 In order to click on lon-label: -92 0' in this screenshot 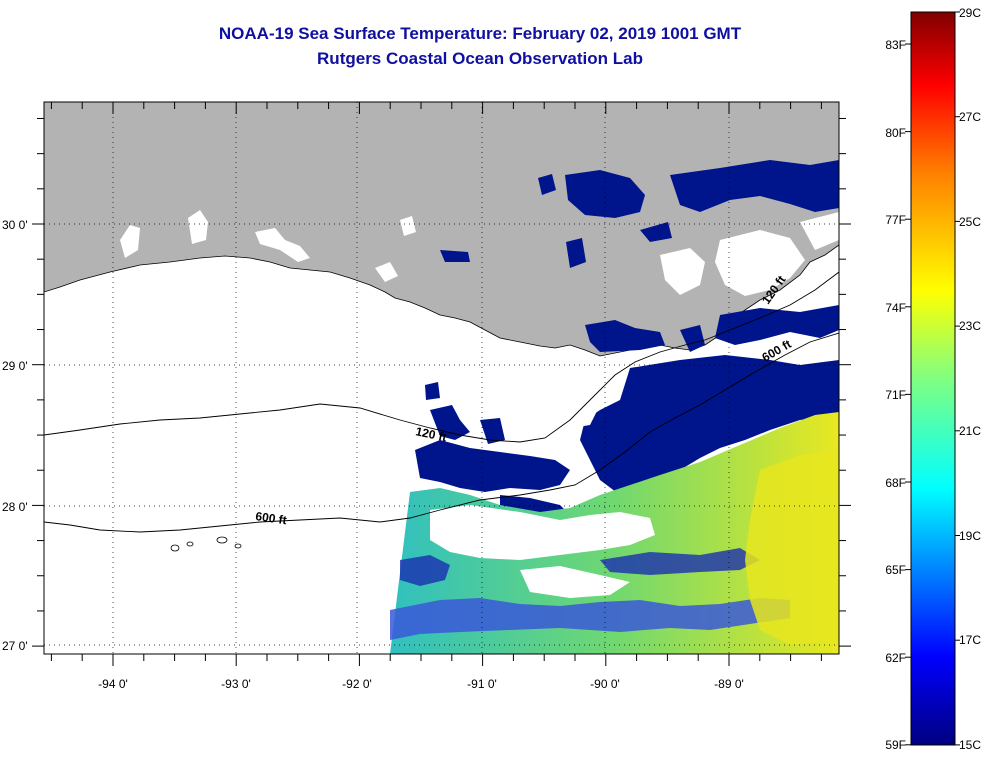, I will do `click(357, 684)`.